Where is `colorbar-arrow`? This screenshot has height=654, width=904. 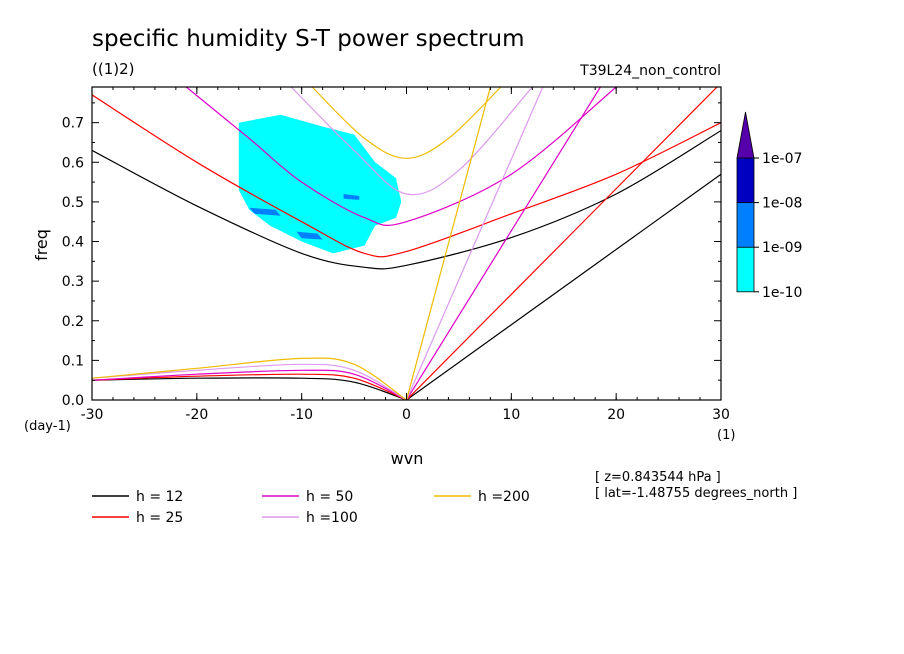
colorbar-arrow is located at coordinates (745, 135).